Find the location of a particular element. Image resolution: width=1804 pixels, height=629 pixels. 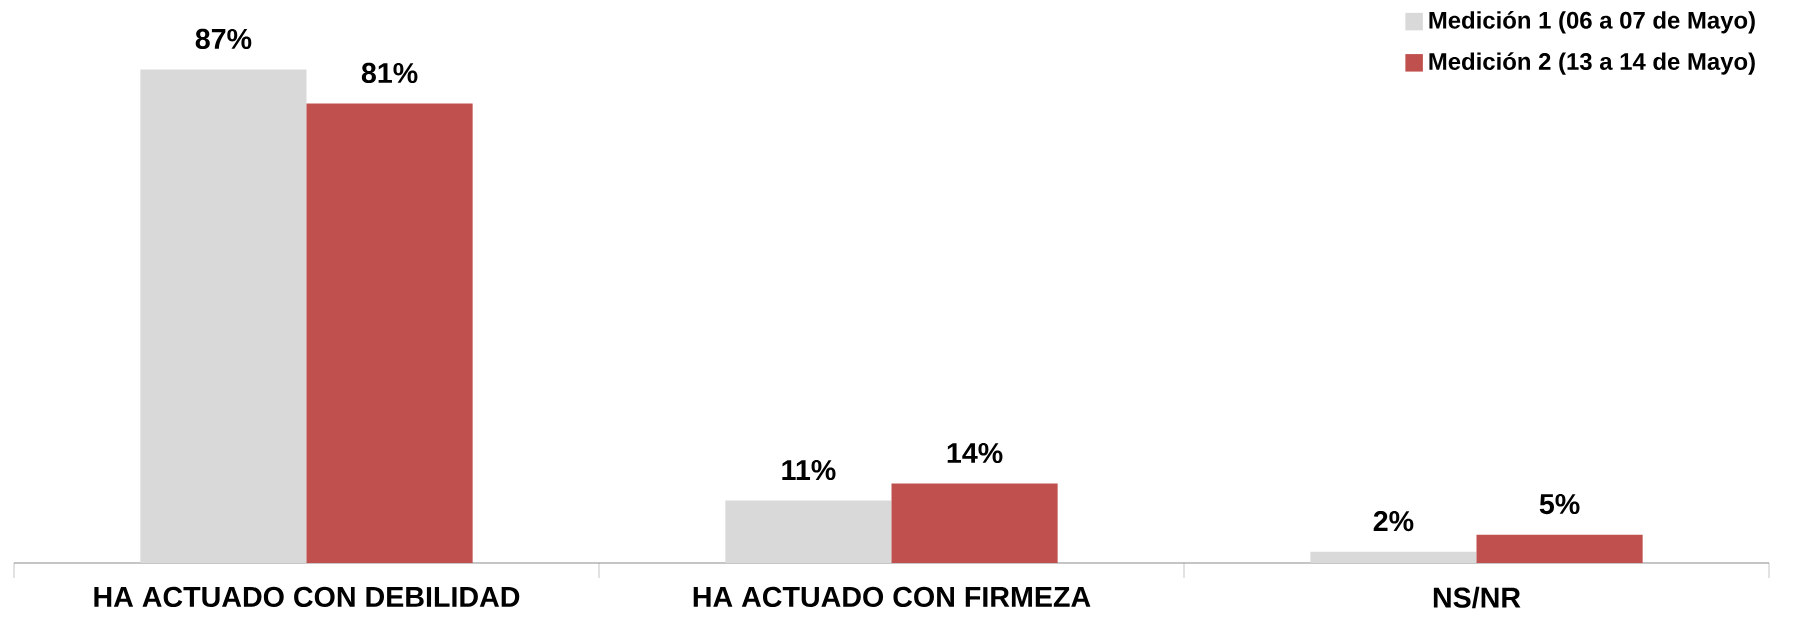

data-label: 11% is located at coordinates (809, 470).